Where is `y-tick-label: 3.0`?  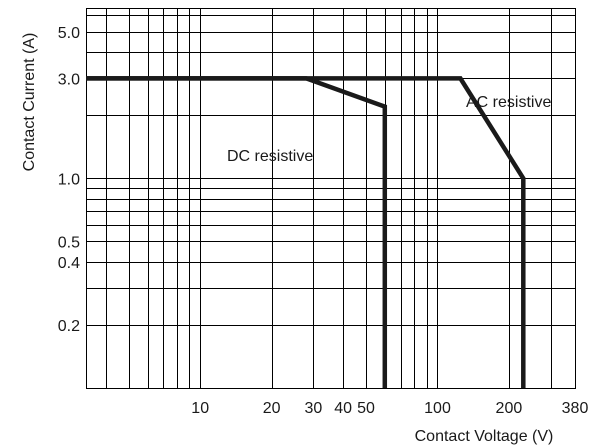 y-tick-label: 3.0 is located at coordinates (69, 79).